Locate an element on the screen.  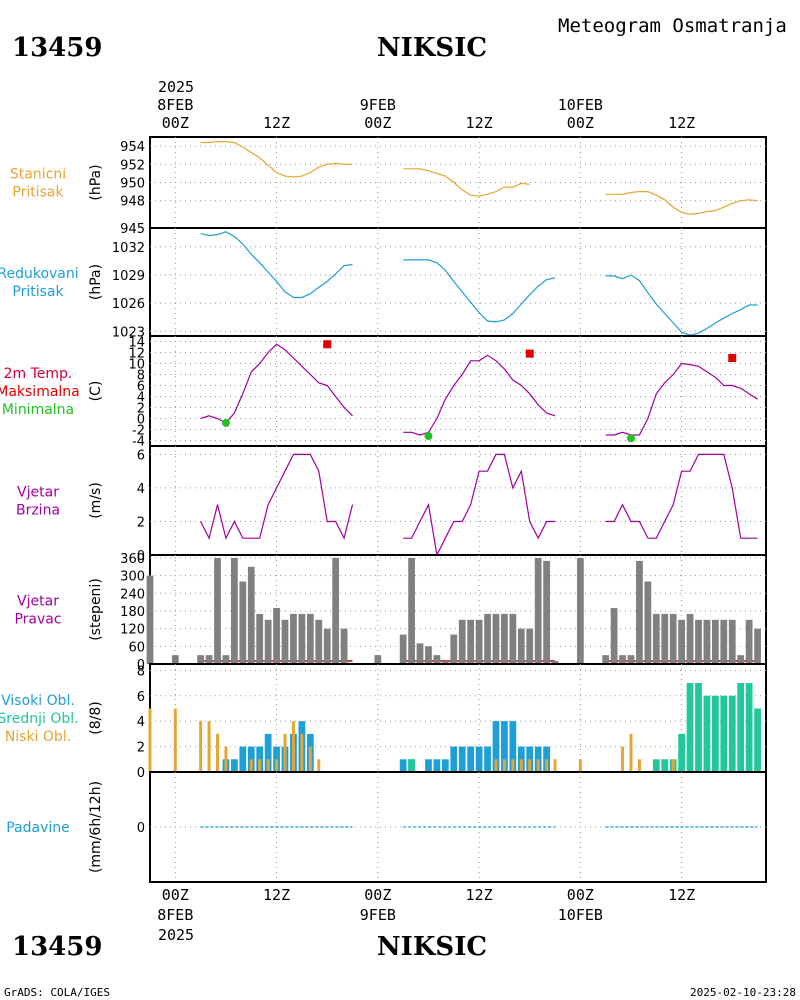
panel-label: Pravac is located at coordinates (37, 620).